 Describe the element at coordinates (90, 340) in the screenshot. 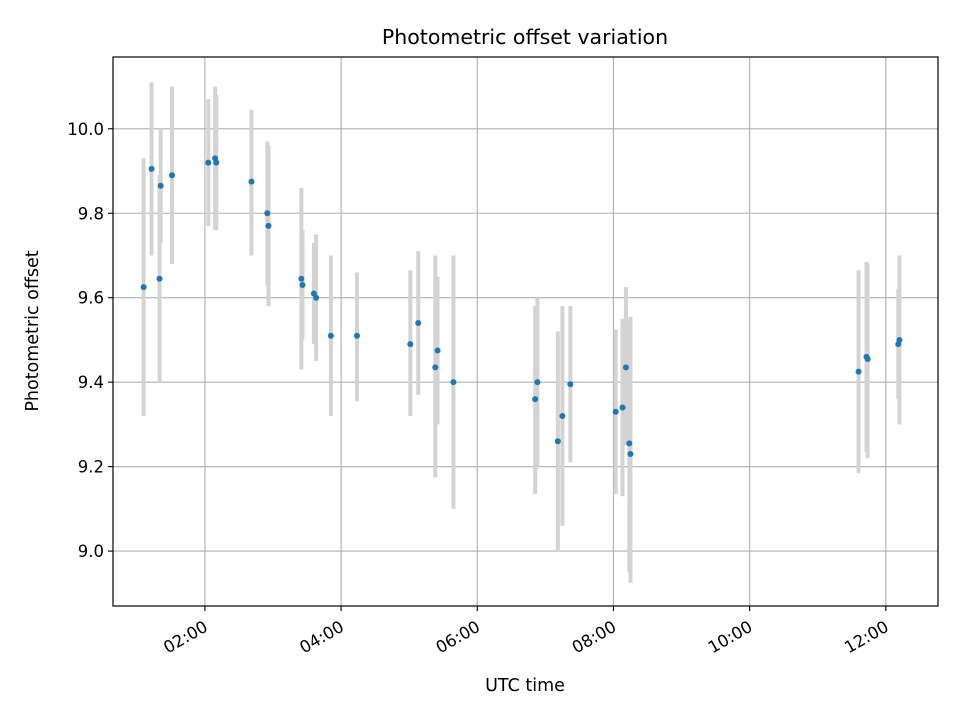

I see `y-axis: 9.0 9.2 9.4 9.6 9.8 10.0` at that location.